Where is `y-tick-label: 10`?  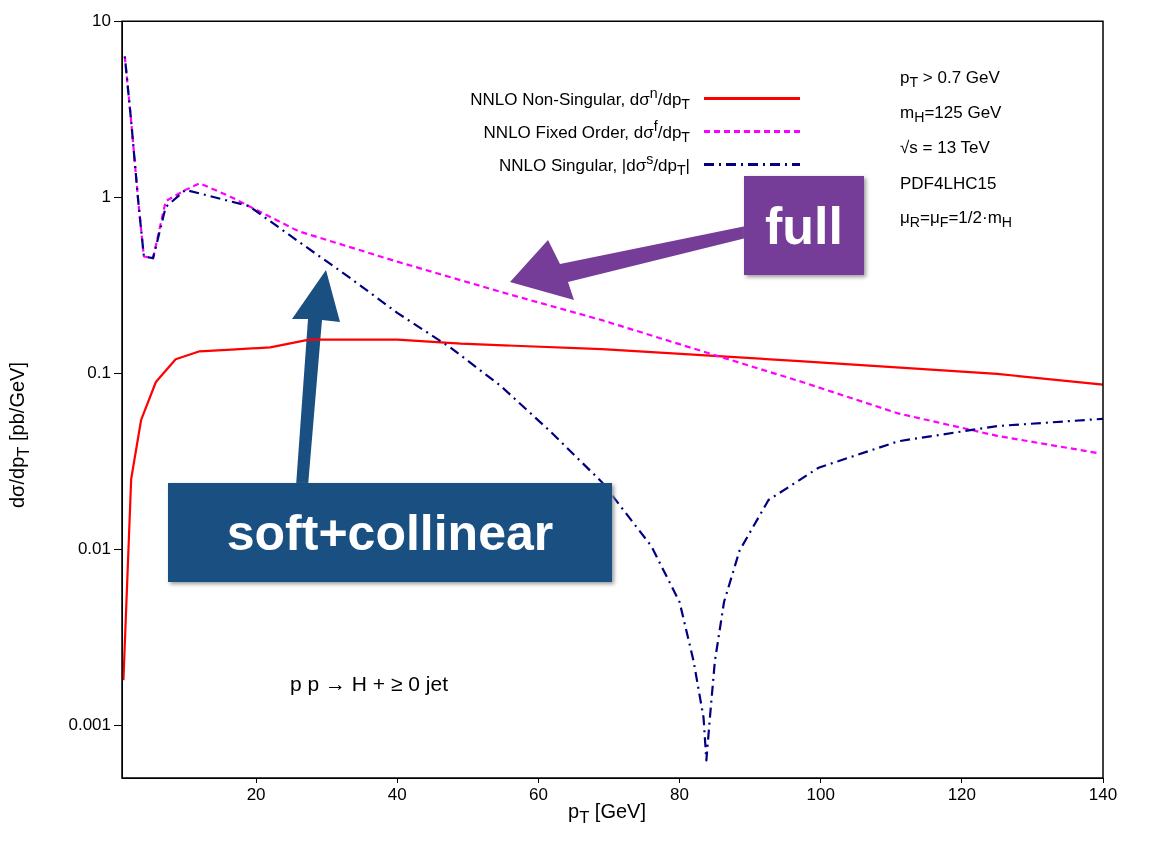 y-tick-label: 10 is located at coordinates (101, 20).